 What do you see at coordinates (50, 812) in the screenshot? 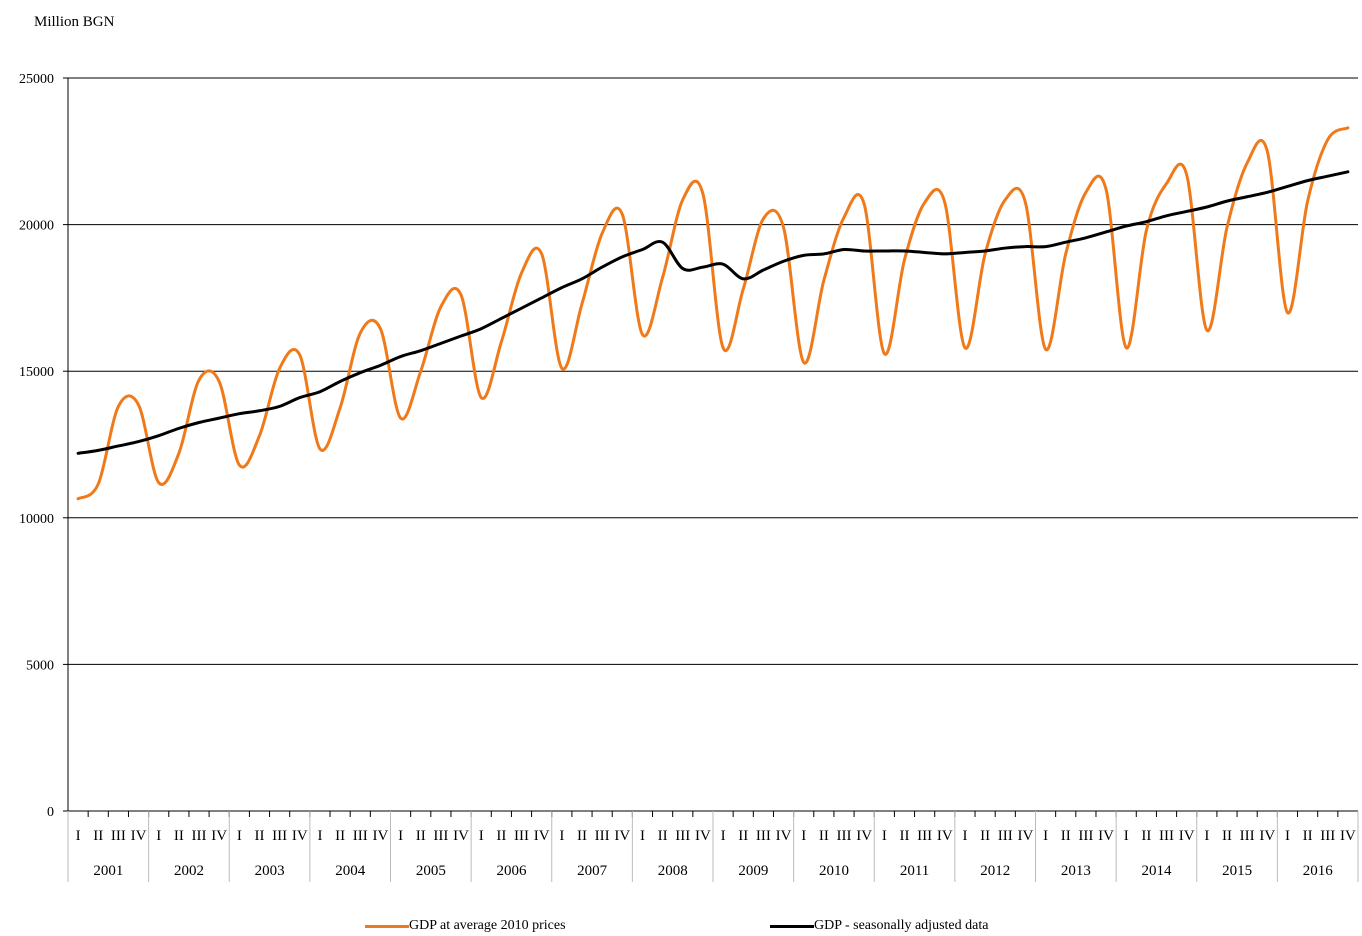
I see `y-tick-label: 0` at bounding box center [50, 812].